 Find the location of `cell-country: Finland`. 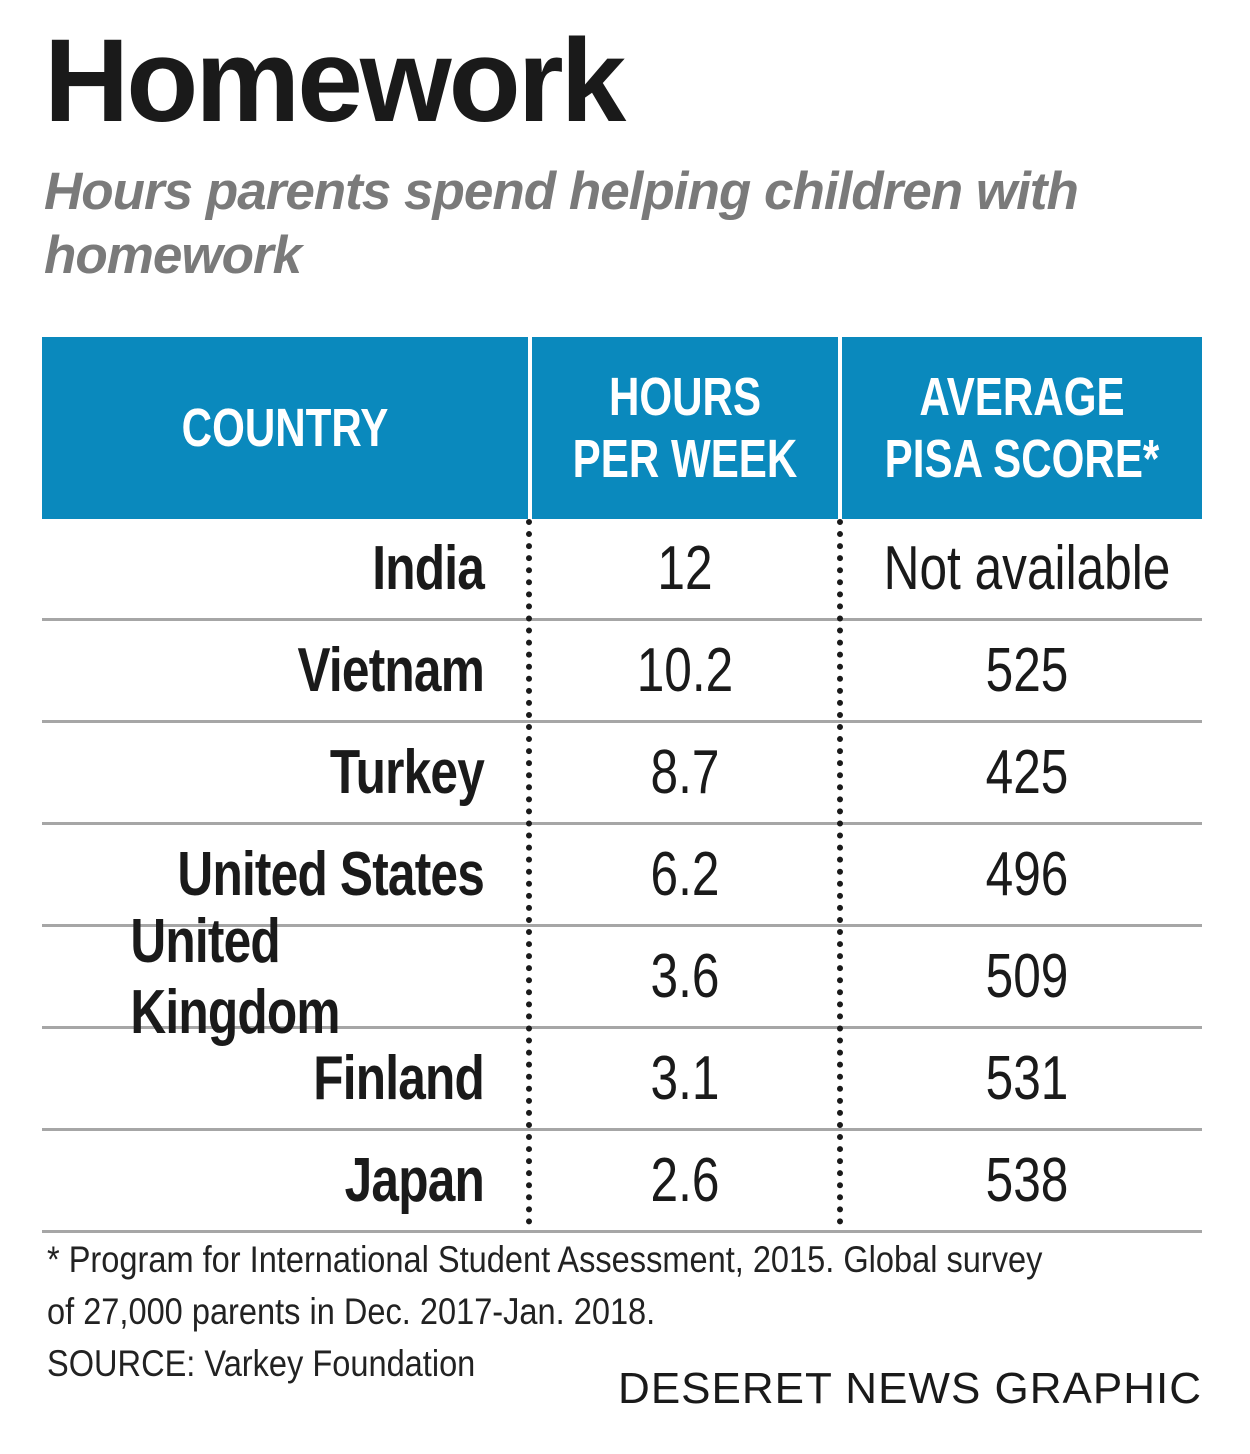

cell-country: Finland is located at coordinates (399, 1078).